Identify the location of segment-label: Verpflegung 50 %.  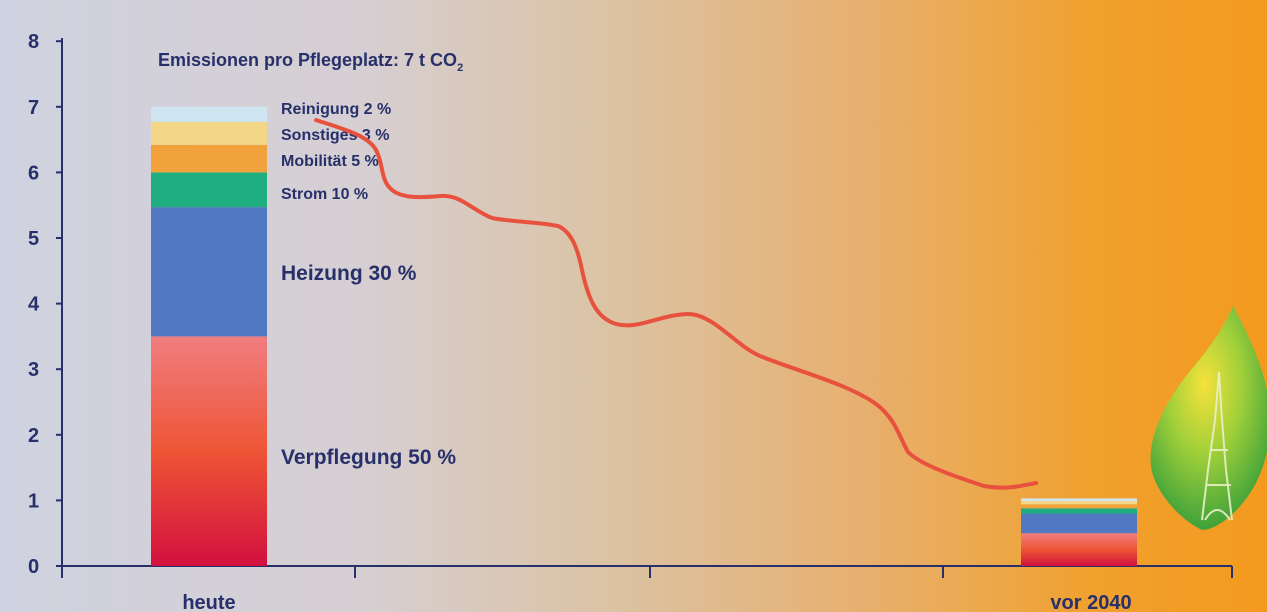
(368, 457).